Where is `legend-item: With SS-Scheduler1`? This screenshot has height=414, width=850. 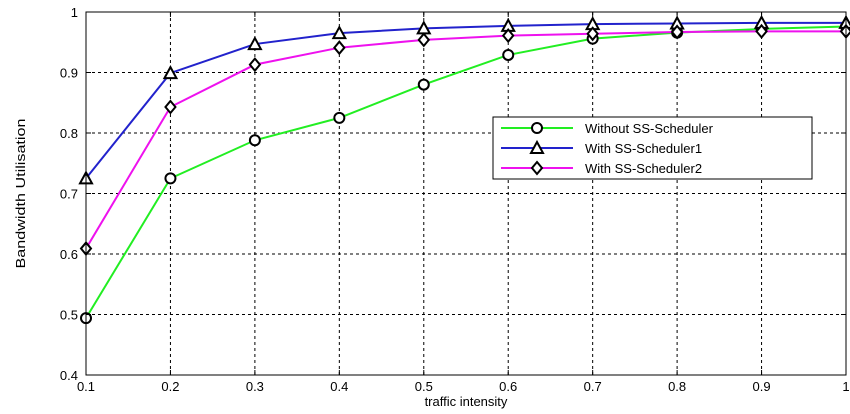
legend-item: With SS-Scheduler1 is located at coordinates (601, 147).